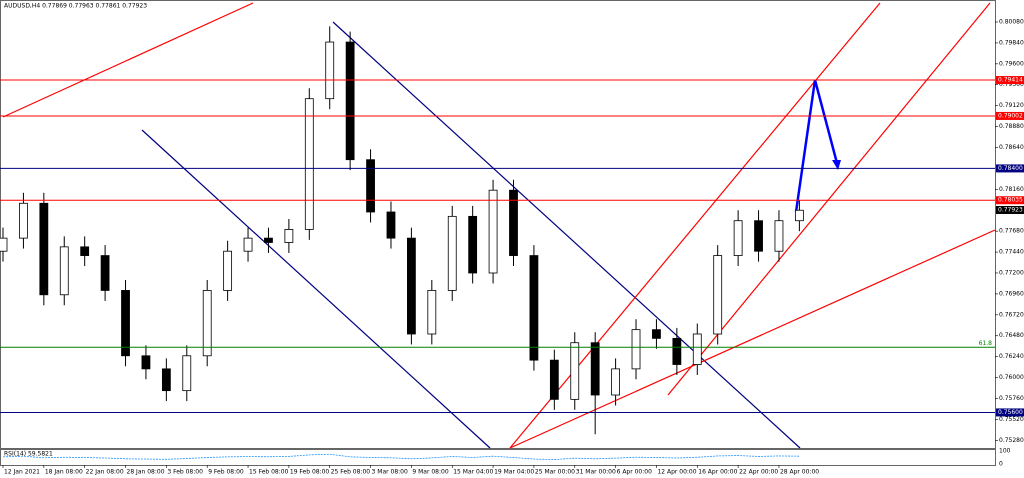 The image size is (1024, 478). What do you see at coordinates (1011, 84) in the screenshot?
I see `y-tick-label: 0.79360` at bounding box center [1011, 84].